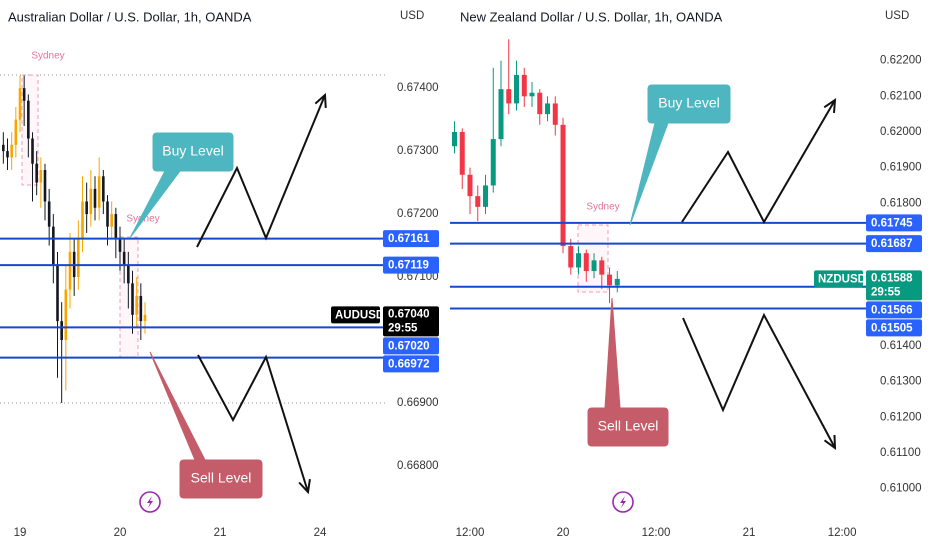  What do you see at coordinates (623, 502) in the screenshot?
I see `alert-icon-bolt` at bounding box center [623, 502].